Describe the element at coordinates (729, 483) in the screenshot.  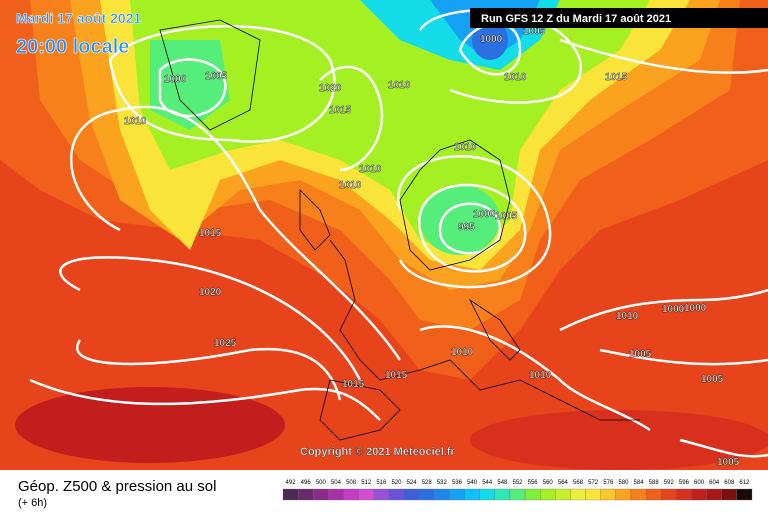
I see `legend-label: 608` at that location.